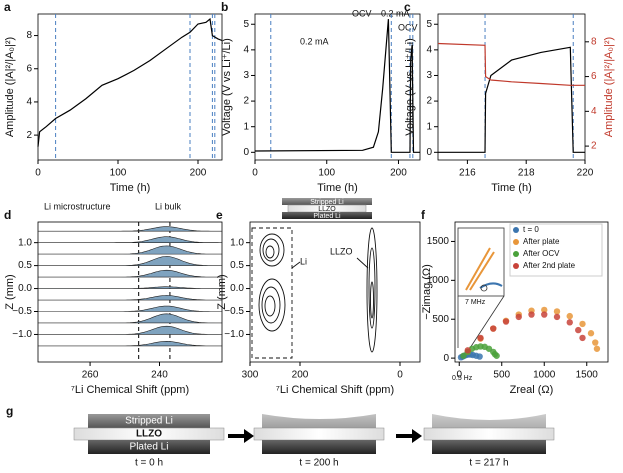 The image size is (623, 473). Describe the element at coordinates (489, 441) in the screenshot. I see `cell-t217: t = 217 h` at that location.